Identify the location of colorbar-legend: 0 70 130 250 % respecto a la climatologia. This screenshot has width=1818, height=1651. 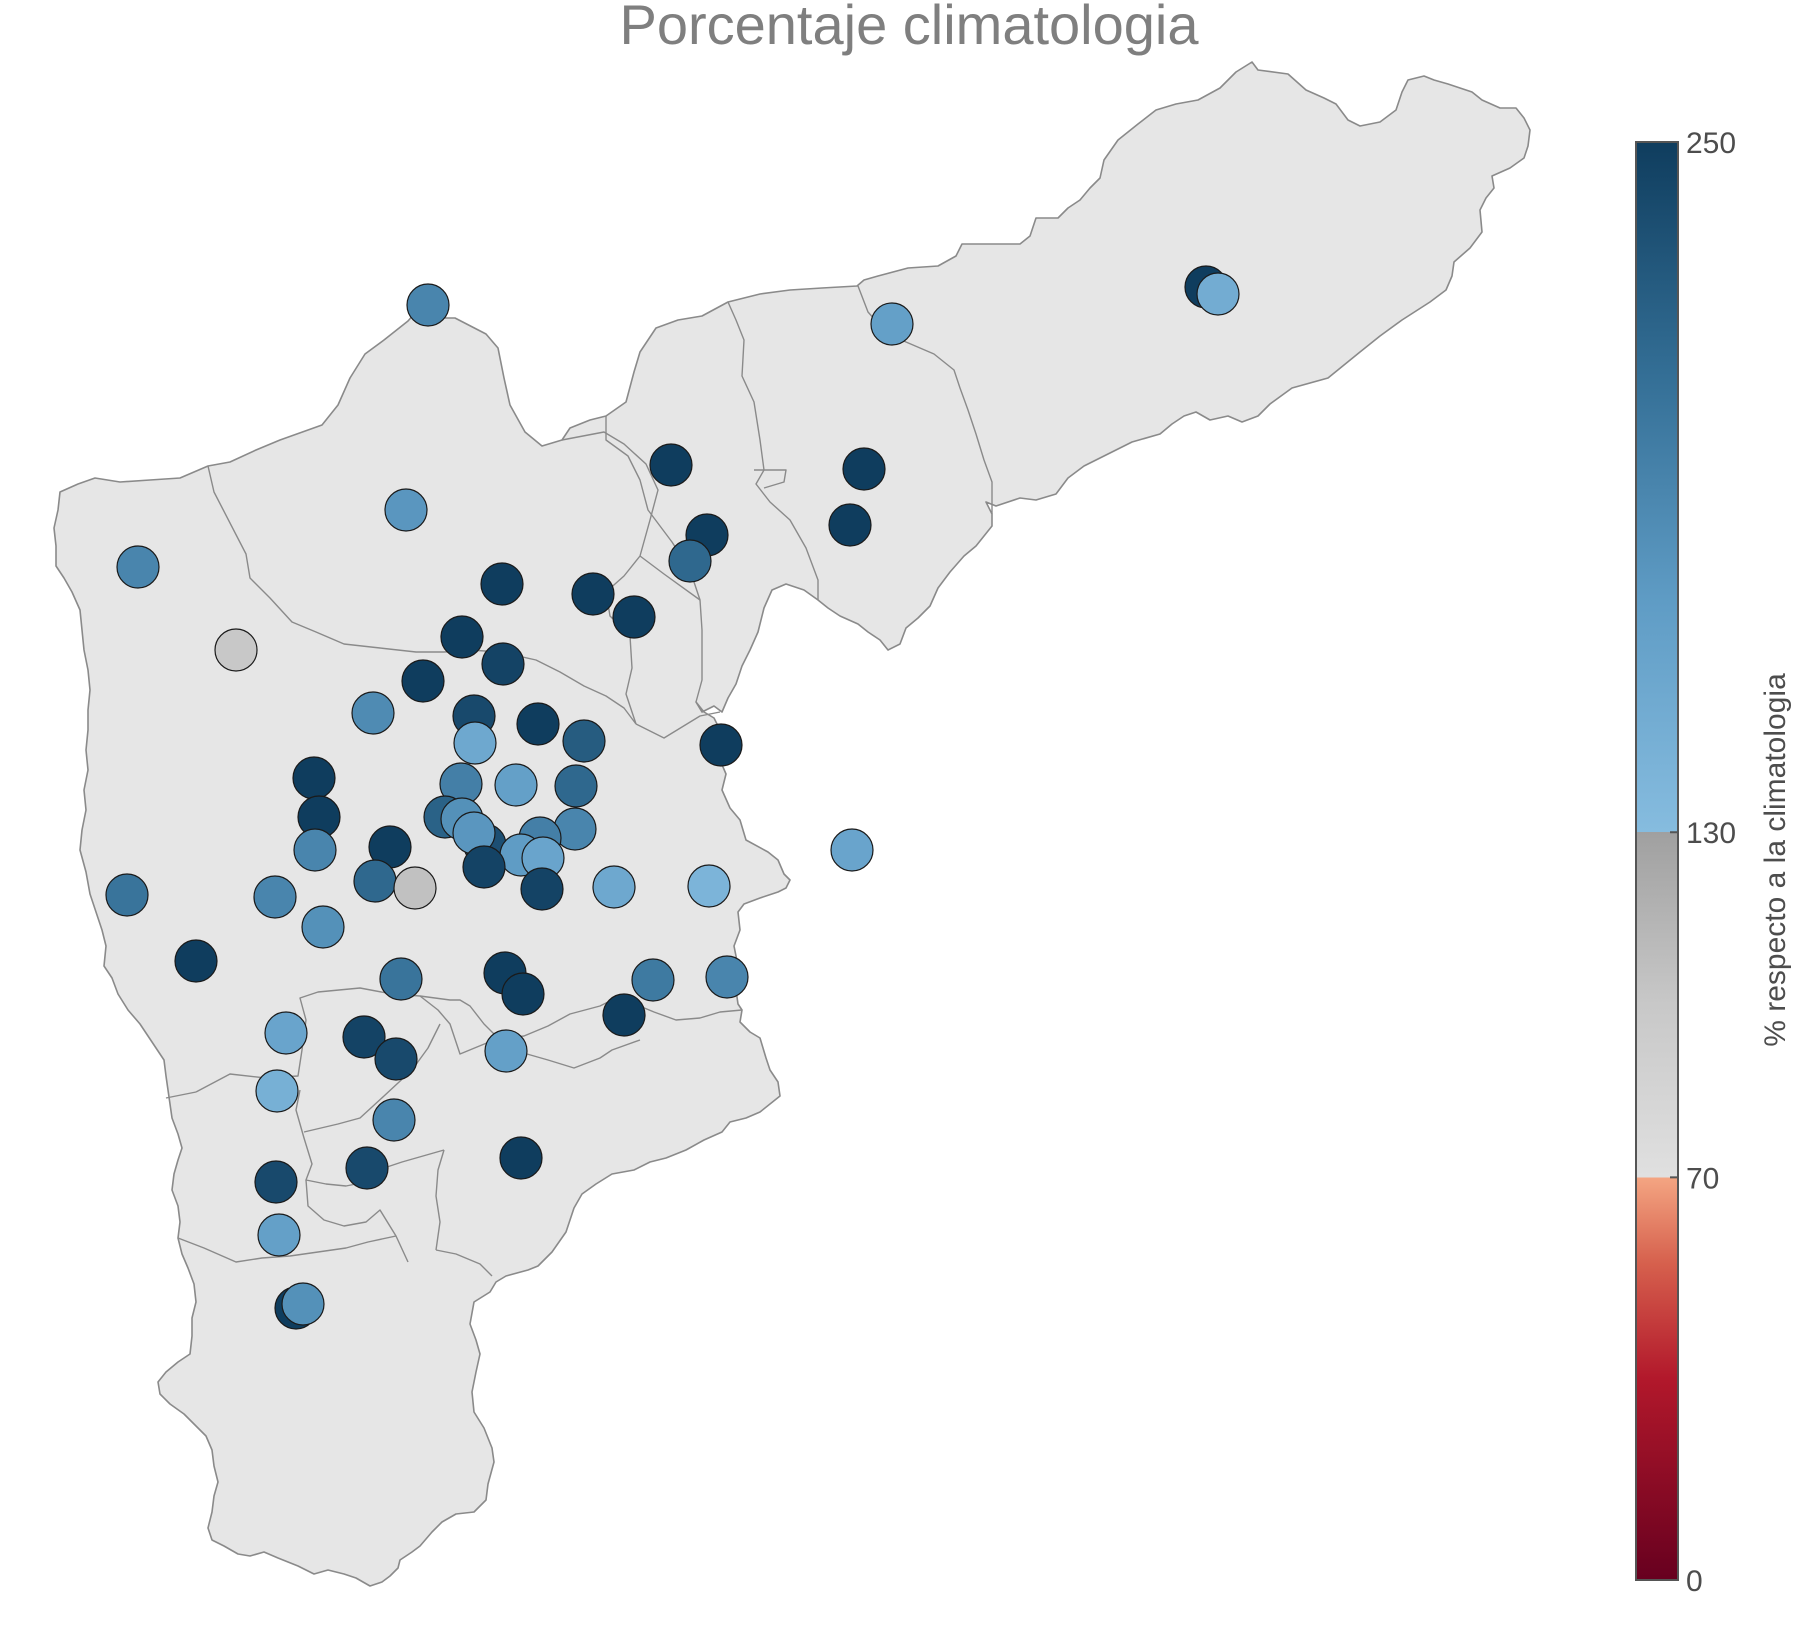
(1713, 862).